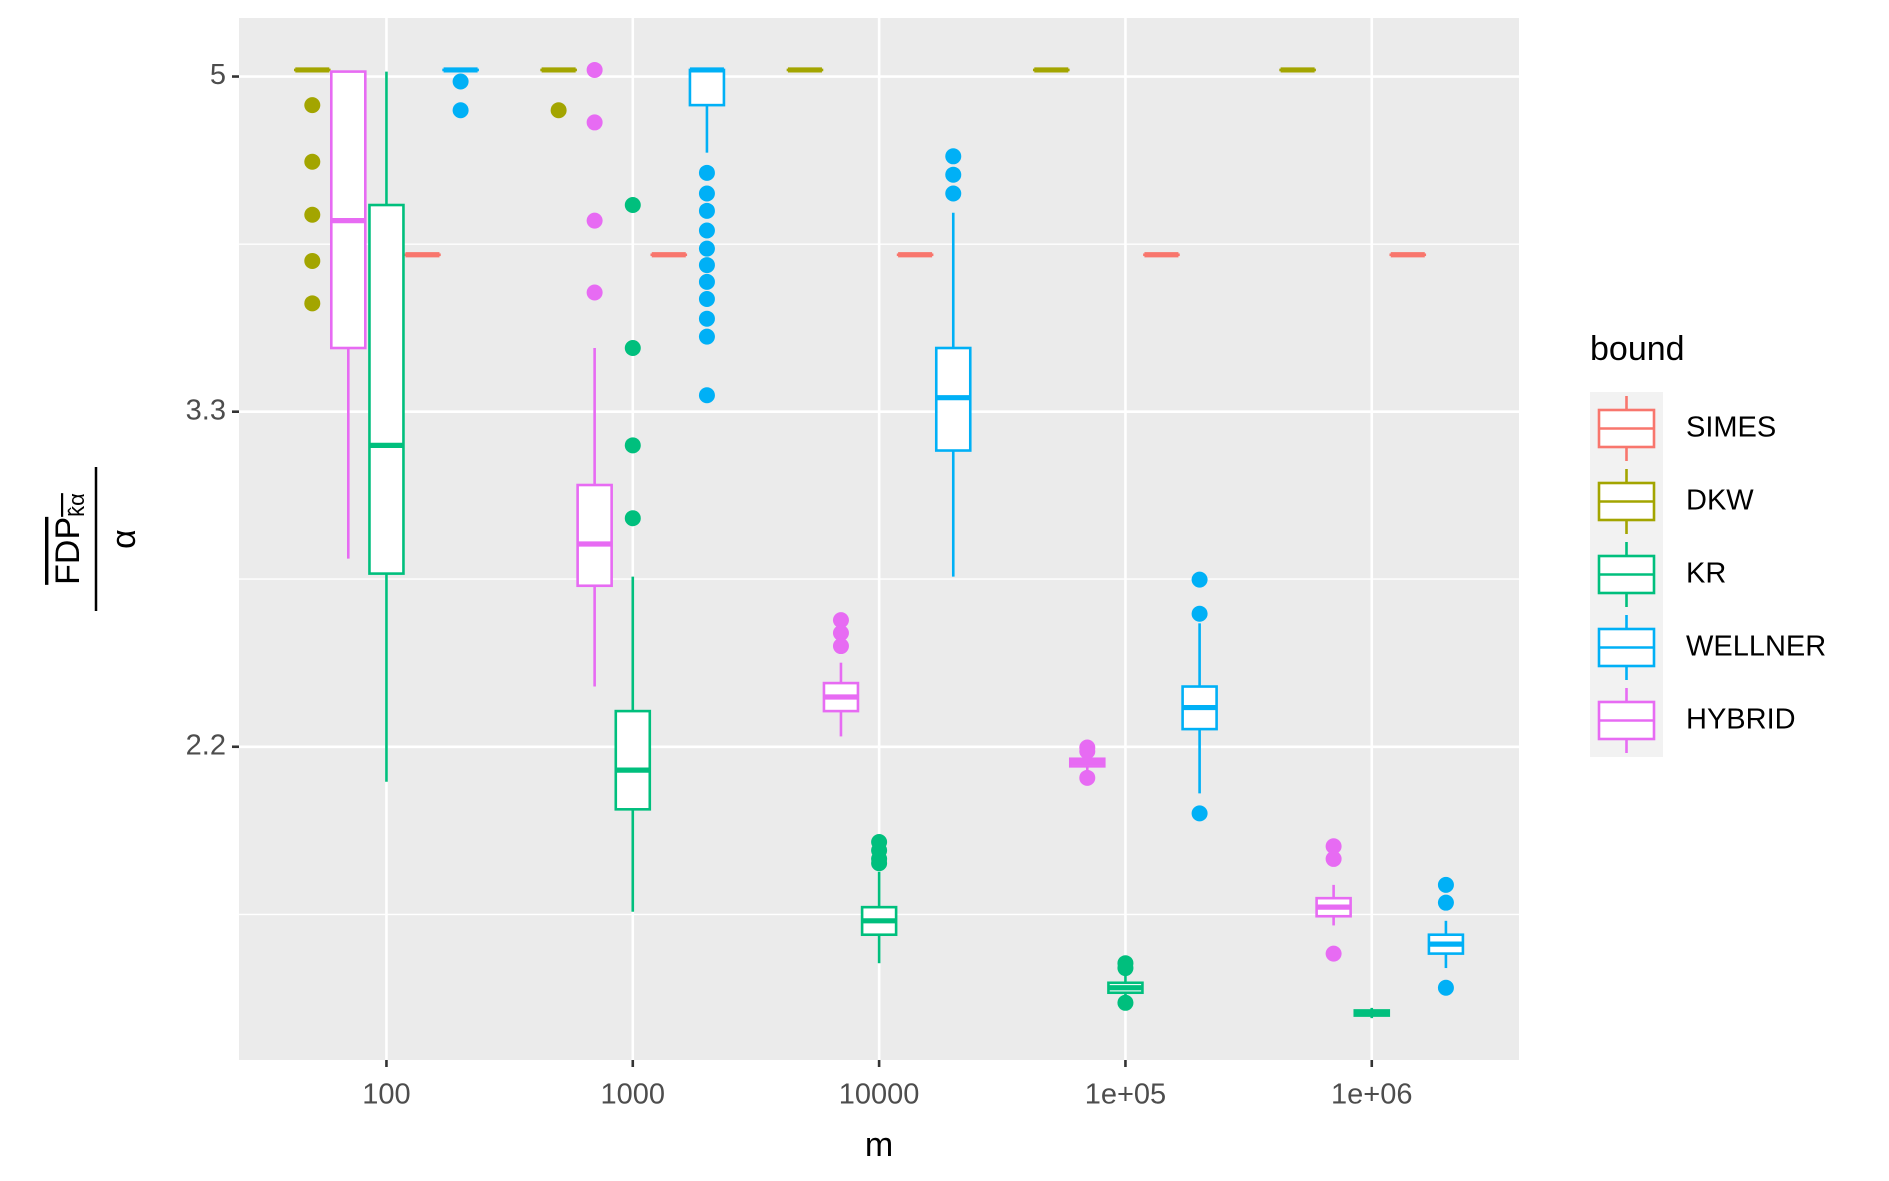 Image resolution: width=1889 pixels, height=1181 pixels. What do you see at coordinates (206, 745) in the screenshot?
I see `y-tick-label: 2.2` at bounding box center [206, 745].